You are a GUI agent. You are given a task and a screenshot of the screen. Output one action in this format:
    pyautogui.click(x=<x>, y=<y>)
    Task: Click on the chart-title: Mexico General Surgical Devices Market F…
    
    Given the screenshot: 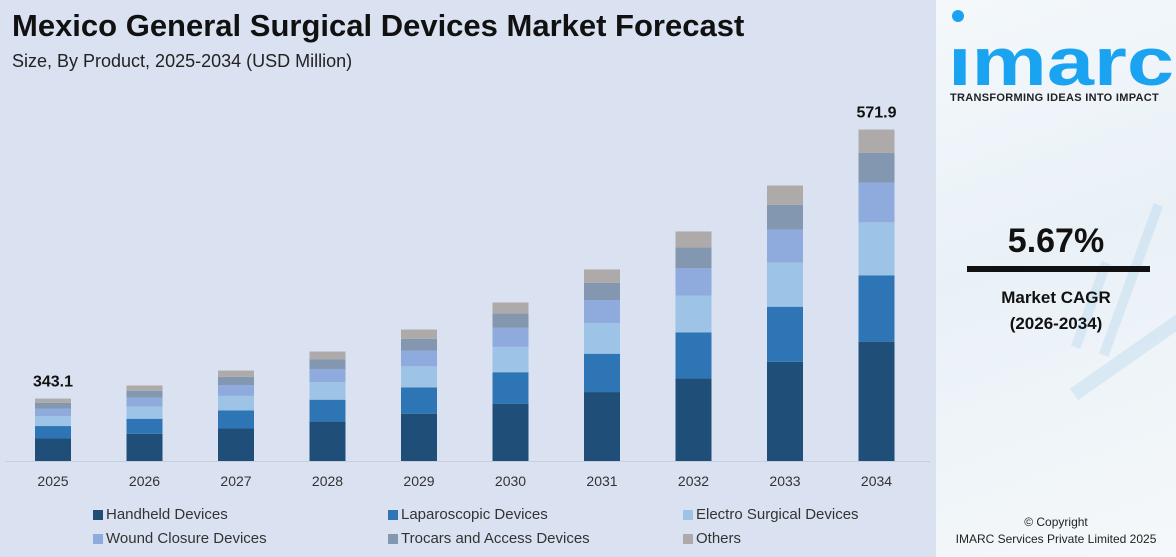 What is the action you would take?
    pyautogui.click(x=378, y=25)
    